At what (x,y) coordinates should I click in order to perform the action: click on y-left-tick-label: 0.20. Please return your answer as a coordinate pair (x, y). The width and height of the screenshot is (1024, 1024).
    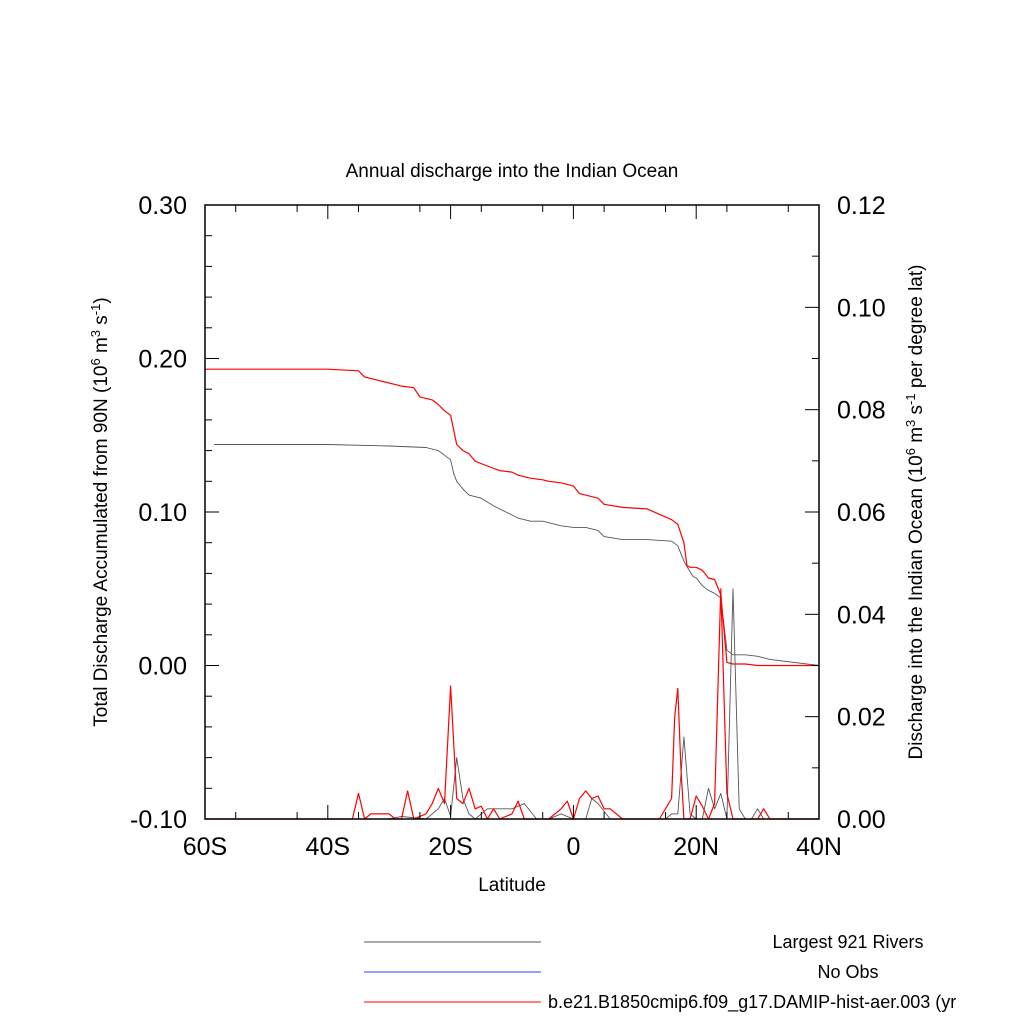
    Looking at the image, I should click on (162, 360).